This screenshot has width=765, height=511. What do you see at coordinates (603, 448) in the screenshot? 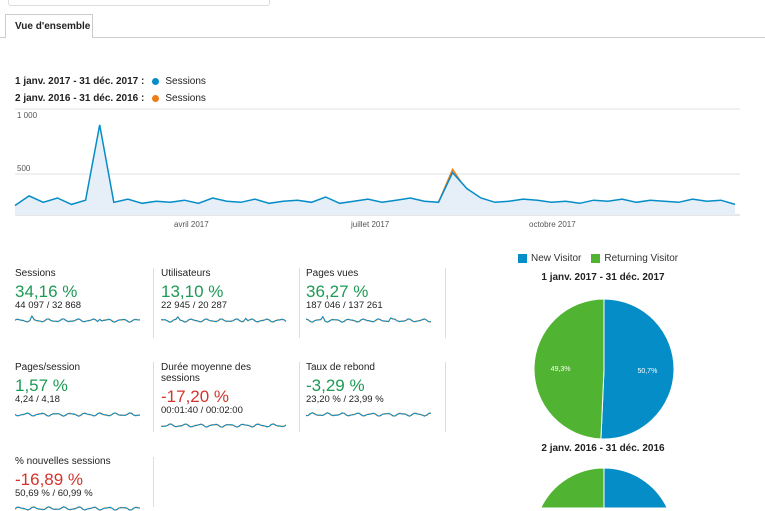
I see `pie-title: 2 janv. 2016 - 31 déc. 2016` at bounding box center [603, 448].